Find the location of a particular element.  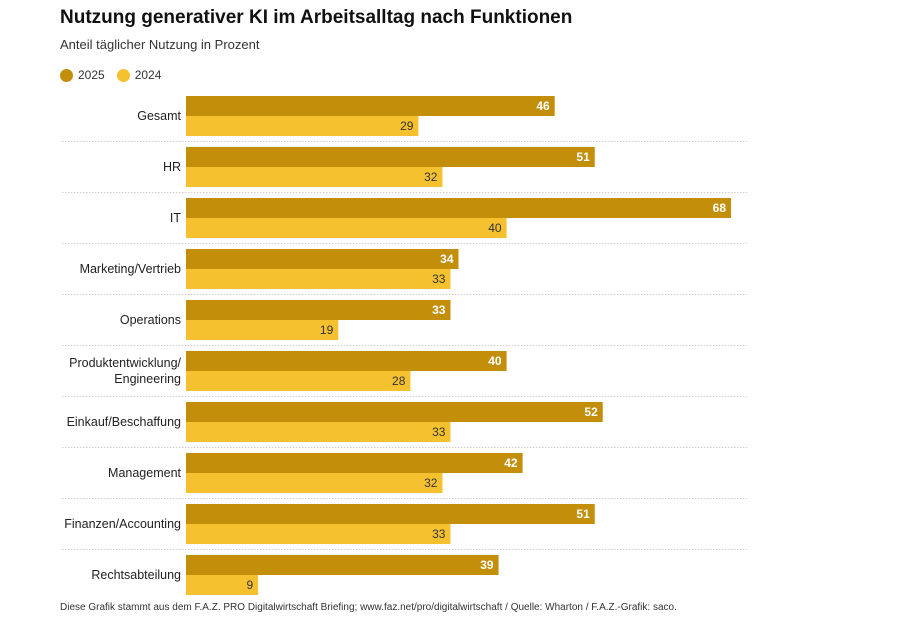

bar-2024-produktentwicklung-engineering is located at coordinates (298, 381).